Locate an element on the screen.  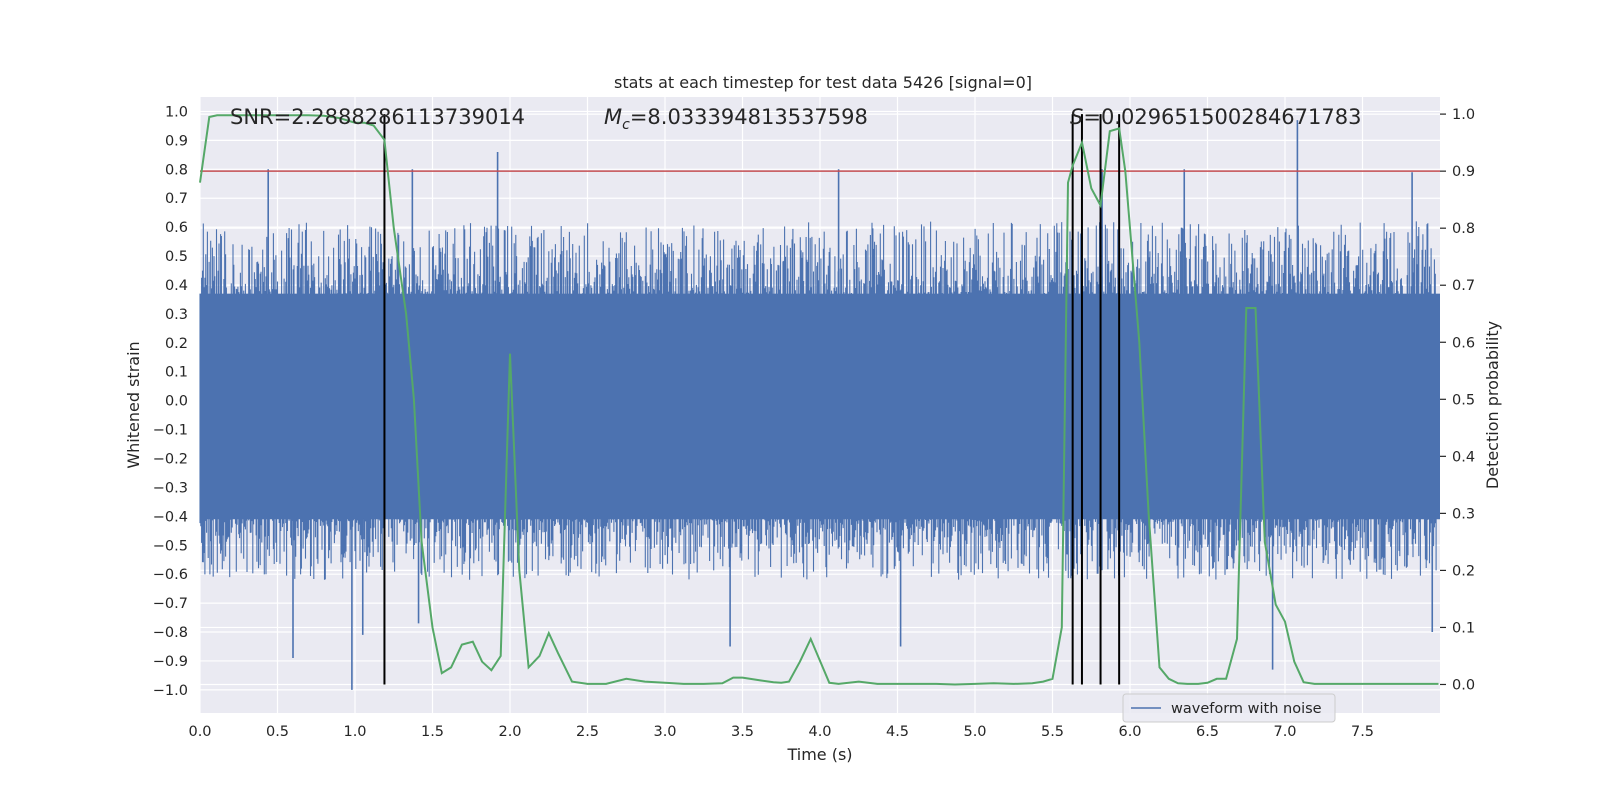
y-tick-left-label-0: 1.0 is located at coordinates (176, 112).